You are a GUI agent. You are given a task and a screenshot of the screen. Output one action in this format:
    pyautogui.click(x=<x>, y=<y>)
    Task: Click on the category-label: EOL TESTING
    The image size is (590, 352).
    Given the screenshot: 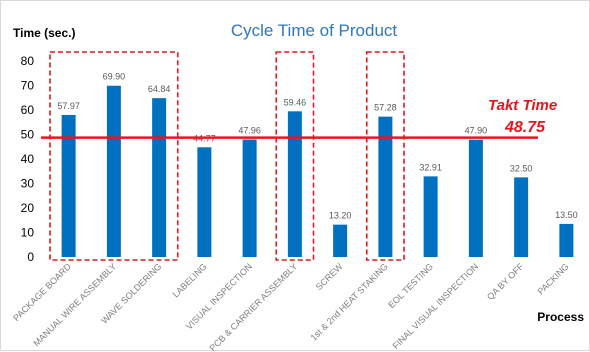 What is the action you would take?
    pyautogui.click(x=410, y=285)
    